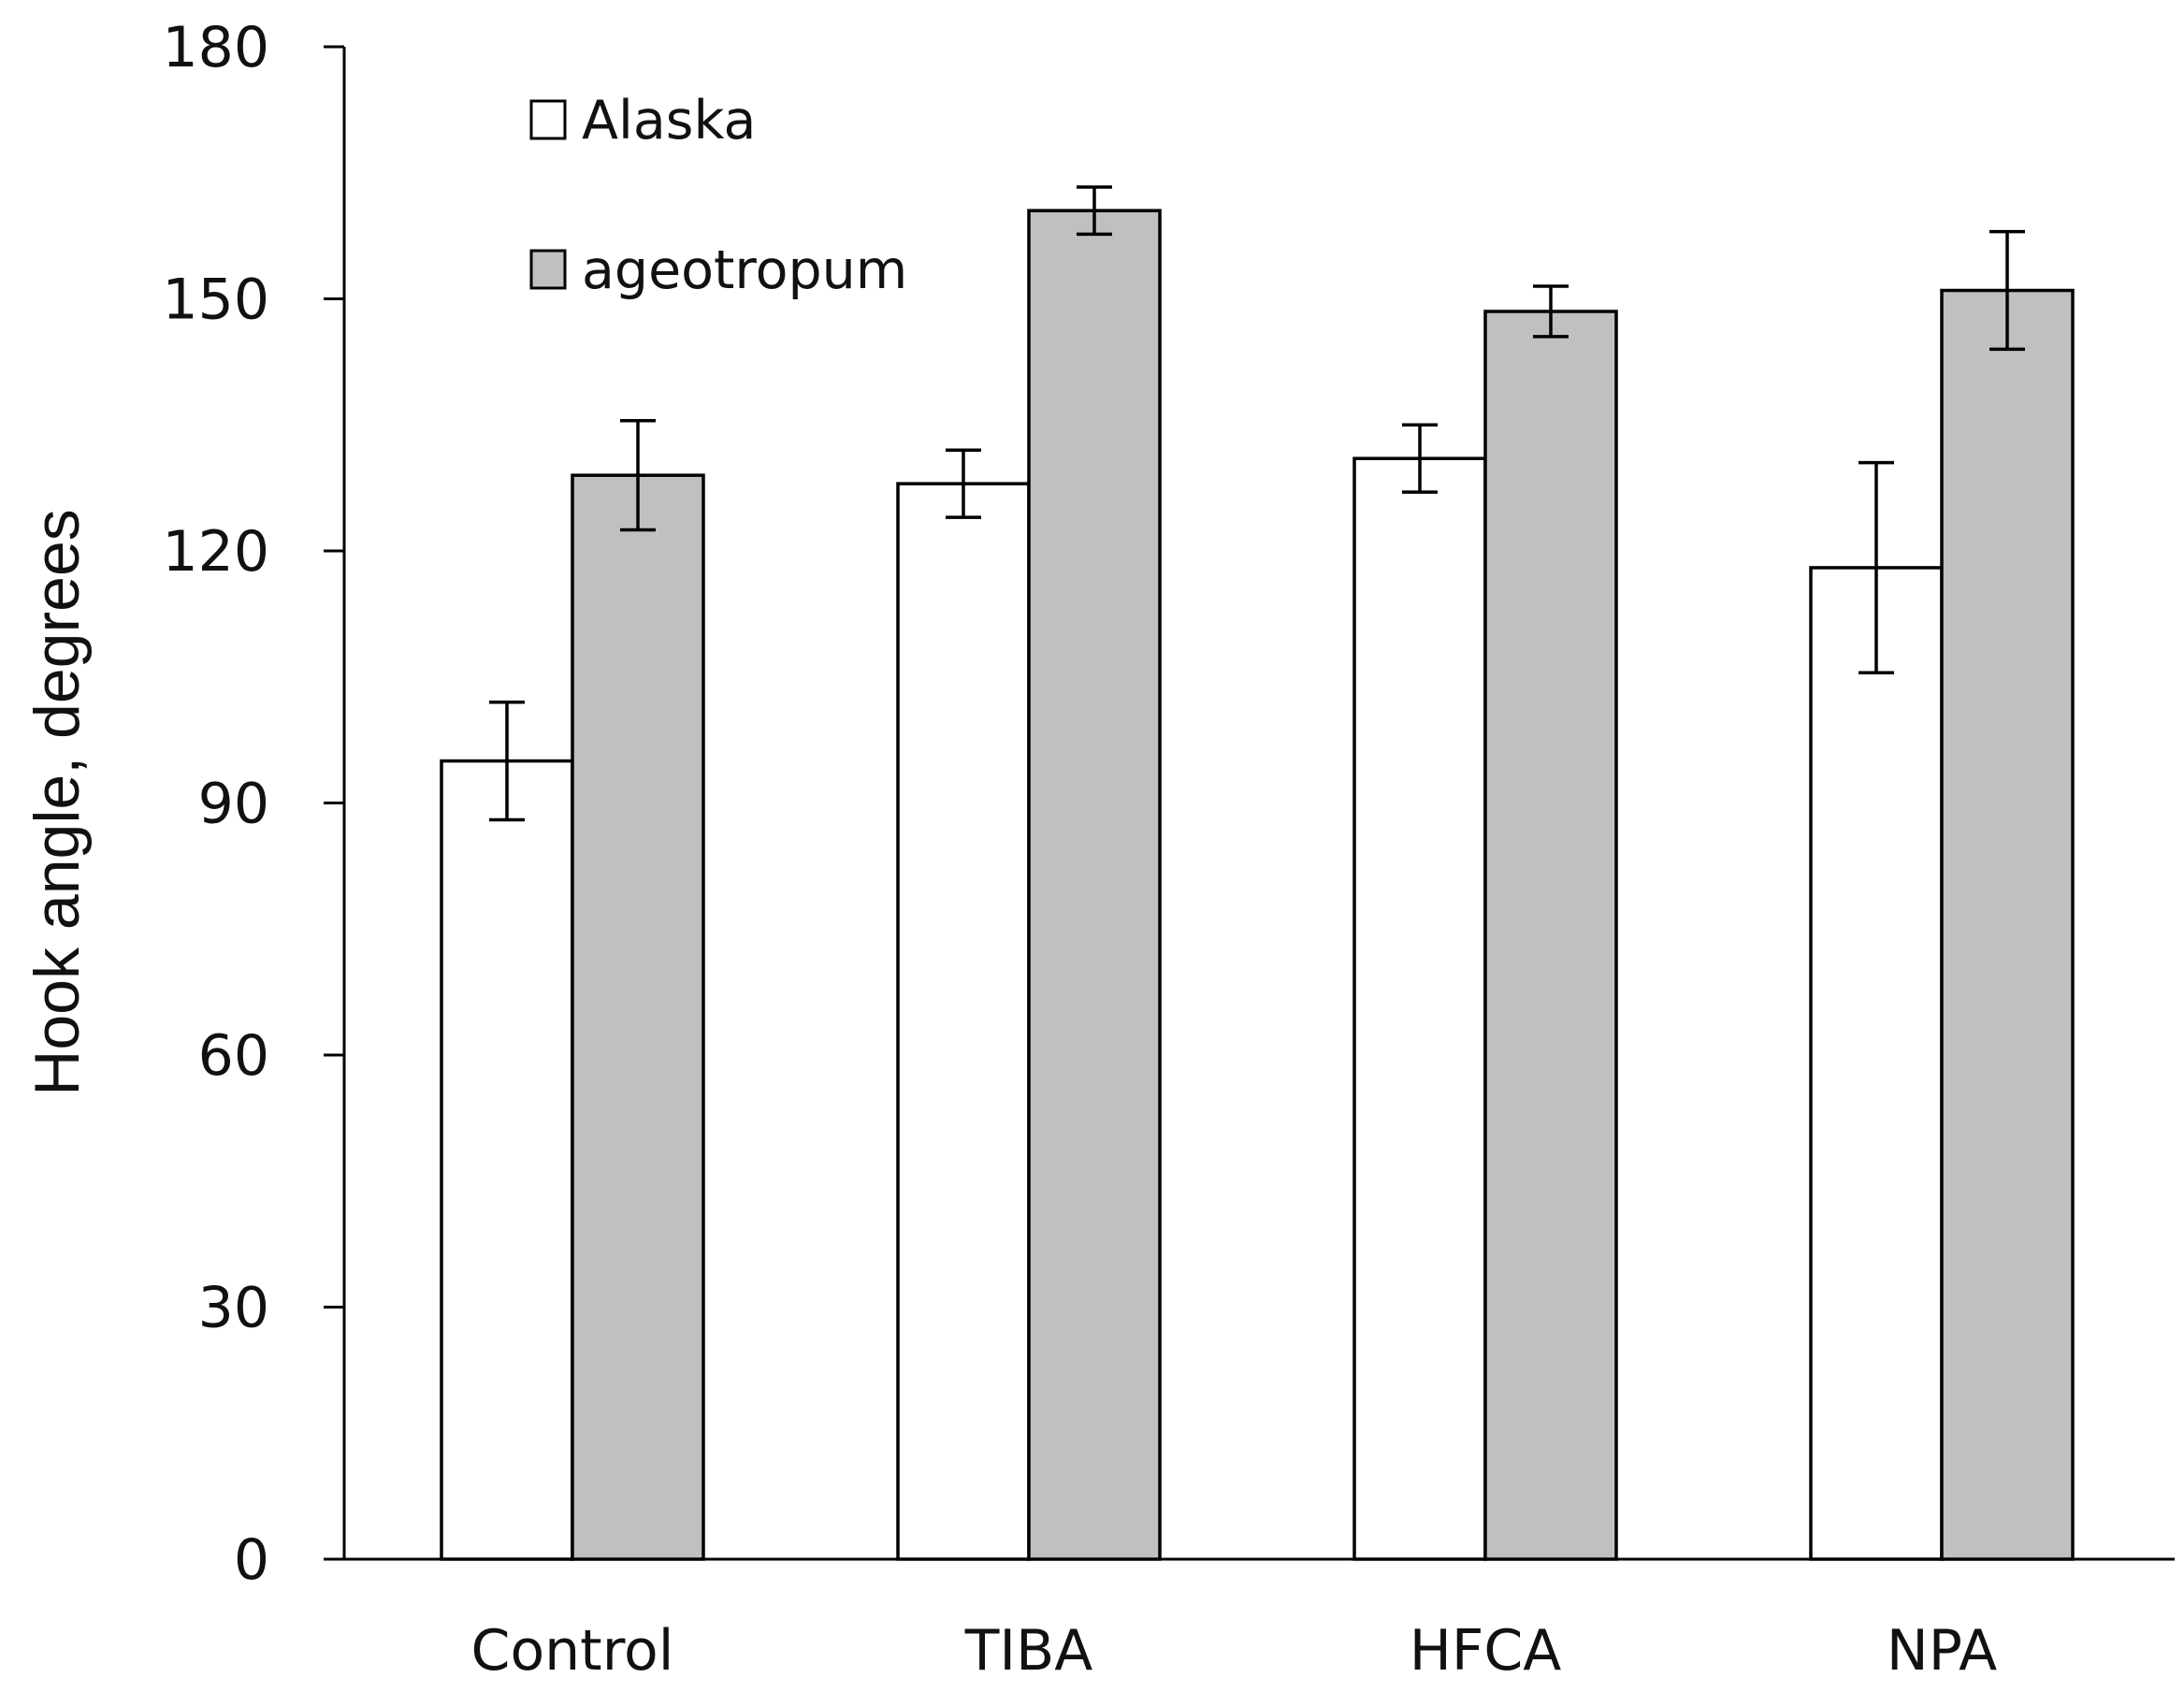 Image resolution: width=2184 pixels, height=1692 pixels. I want to click on bar-ageotropum-control, so click(638, 1017).